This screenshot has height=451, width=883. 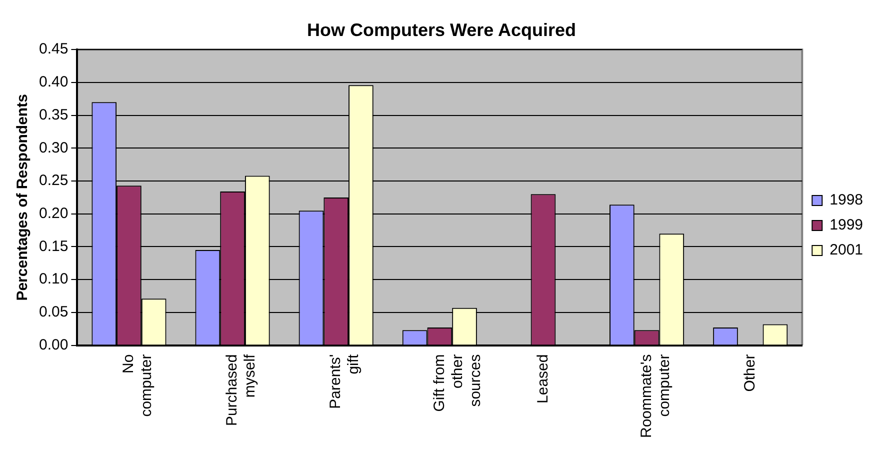 What do you see at coordinates (441, 30) in the screenshot?
I see `chart-title: How Computers Were Acquired` at bounding box center [441, 30].